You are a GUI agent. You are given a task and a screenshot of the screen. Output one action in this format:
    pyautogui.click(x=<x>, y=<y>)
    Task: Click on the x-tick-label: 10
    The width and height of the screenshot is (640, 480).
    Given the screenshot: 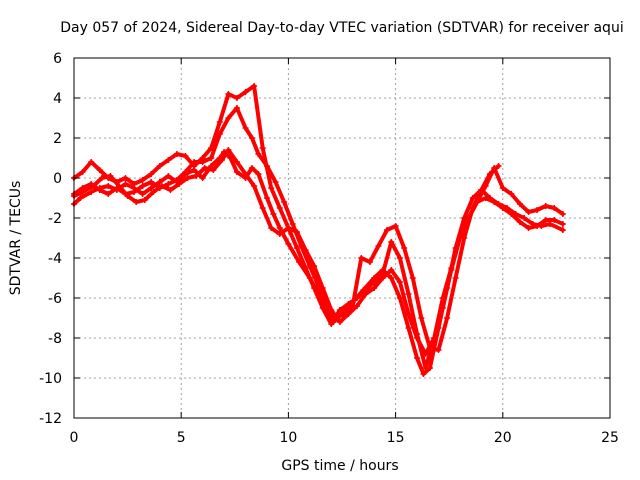 What is the action you would take?
    pyautogui.click(x=288, y=438)
    